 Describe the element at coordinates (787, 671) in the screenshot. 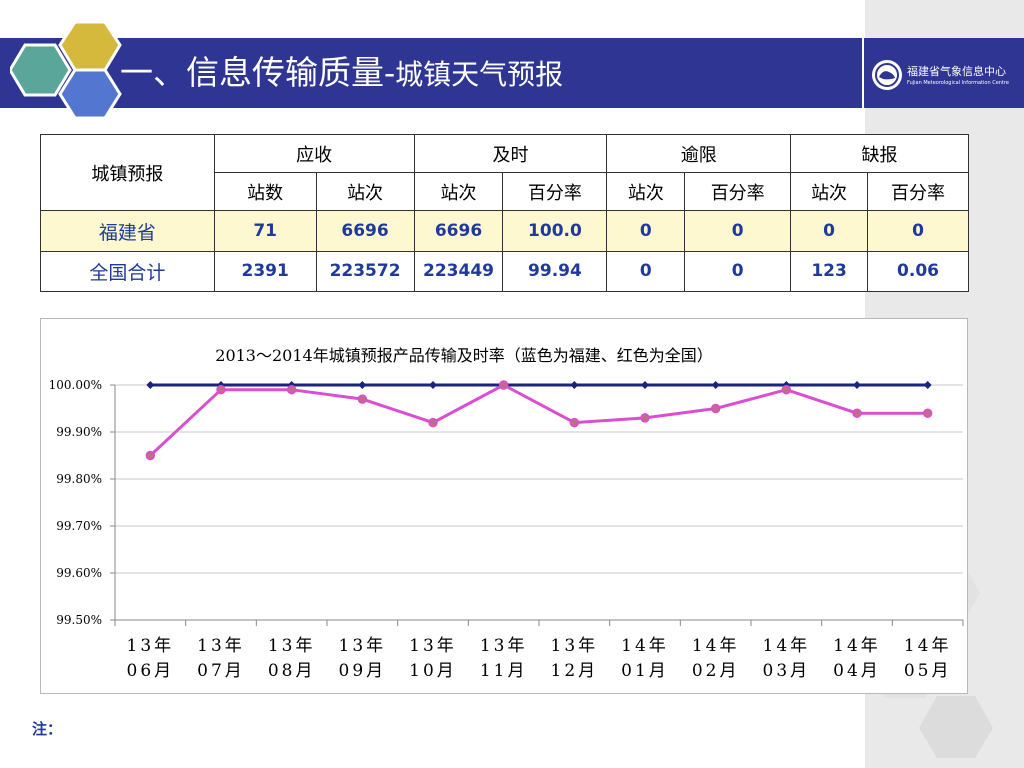

I see `x-tick-label: 03月` at that location.